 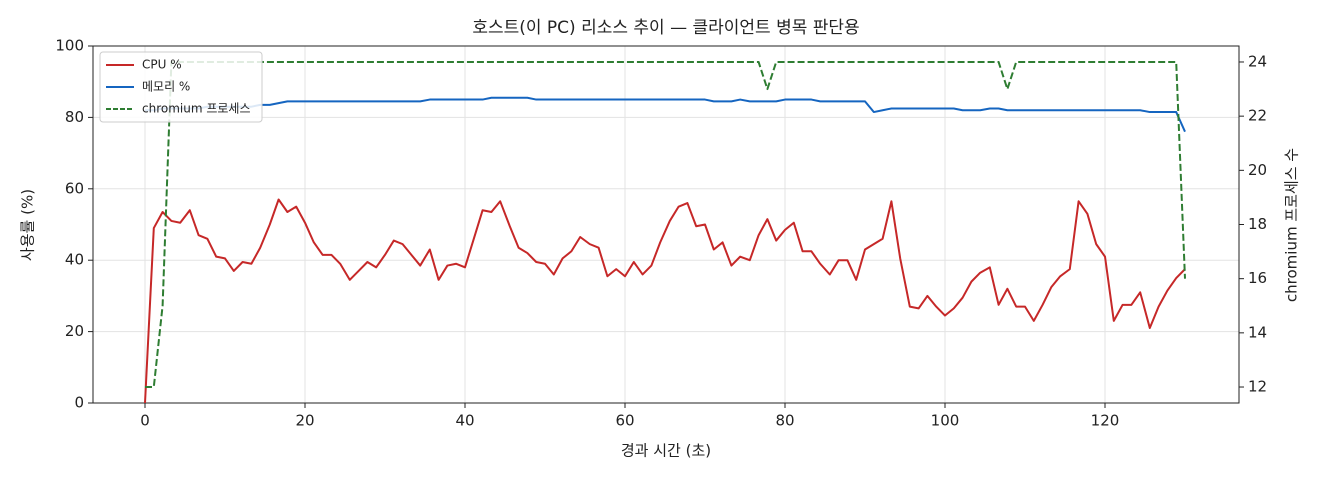 What do you see at coordinates (162, 65) in the screenshot?
I see `legend-label: CPU %` at bounding box center [162, 65].